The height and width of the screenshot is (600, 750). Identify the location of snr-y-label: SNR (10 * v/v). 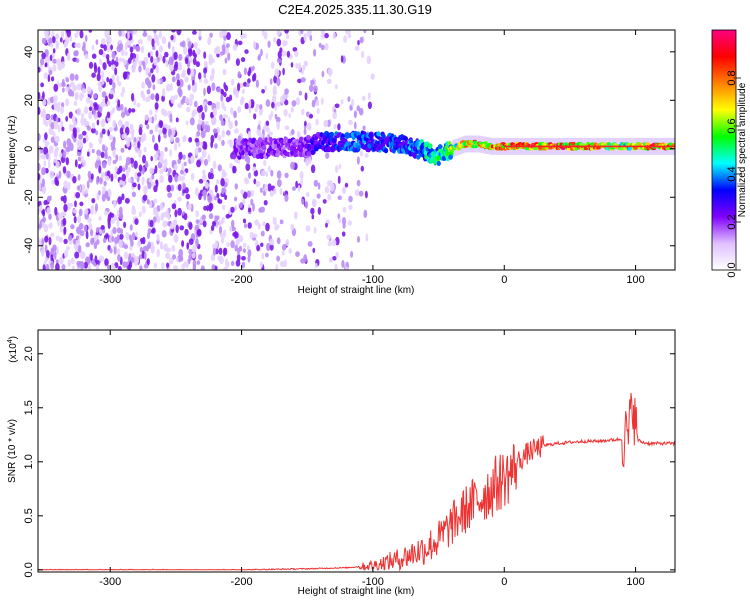
(12, 451).